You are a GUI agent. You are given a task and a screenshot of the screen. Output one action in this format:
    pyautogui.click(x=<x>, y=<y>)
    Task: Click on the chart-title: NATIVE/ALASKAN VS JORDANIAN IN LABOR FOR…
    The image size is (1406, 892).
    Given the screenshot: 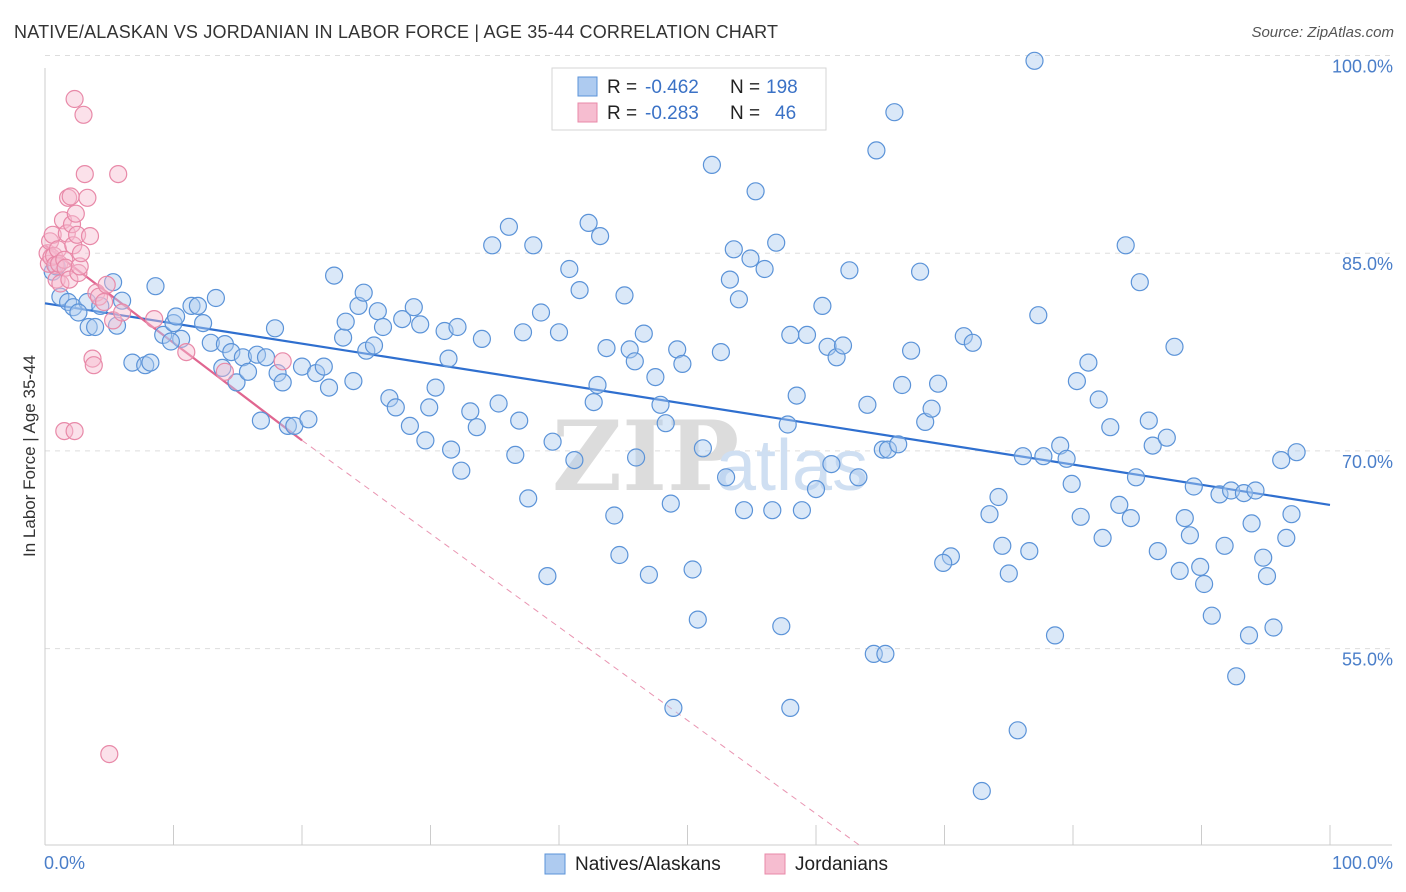 What is the action you would take?
    pyautogui.click(x=396, y=32)
    